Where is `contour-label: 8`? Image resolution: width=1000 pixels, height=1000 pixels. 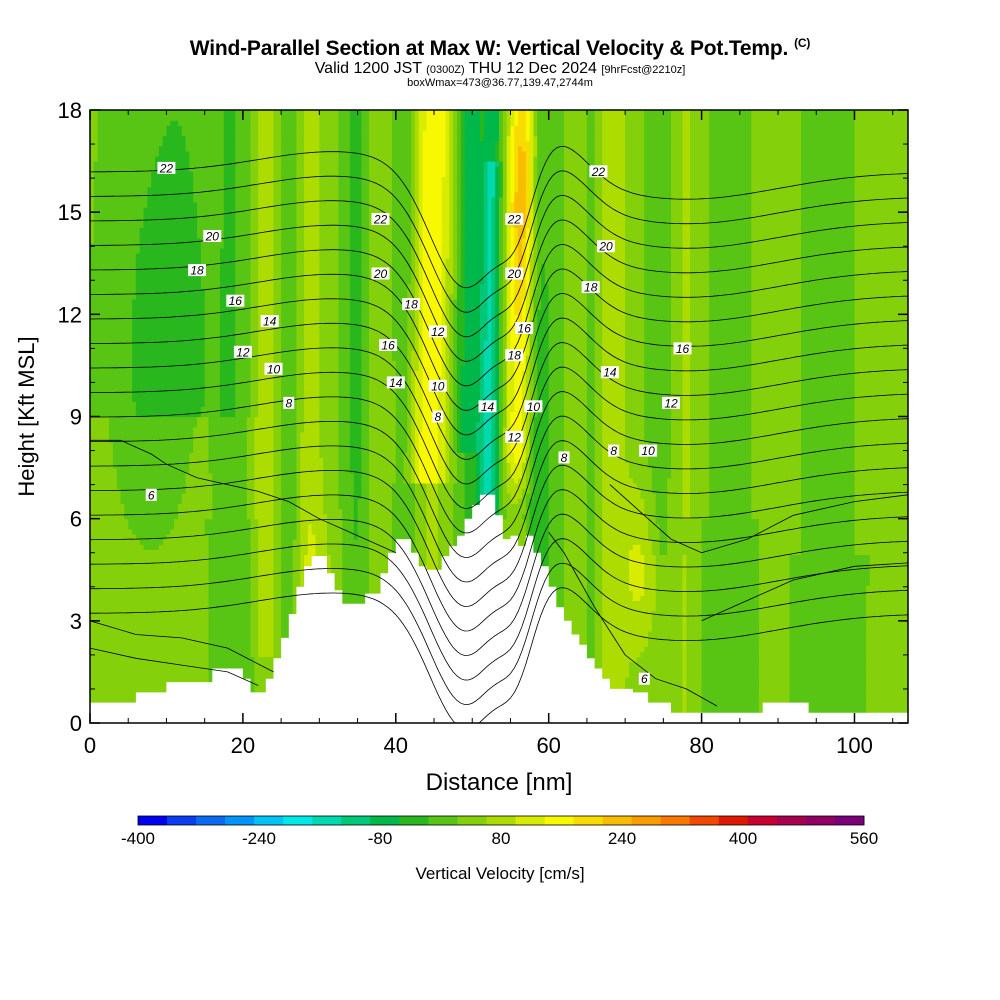
contour-label: 8 is located at coordinates (564, 458).